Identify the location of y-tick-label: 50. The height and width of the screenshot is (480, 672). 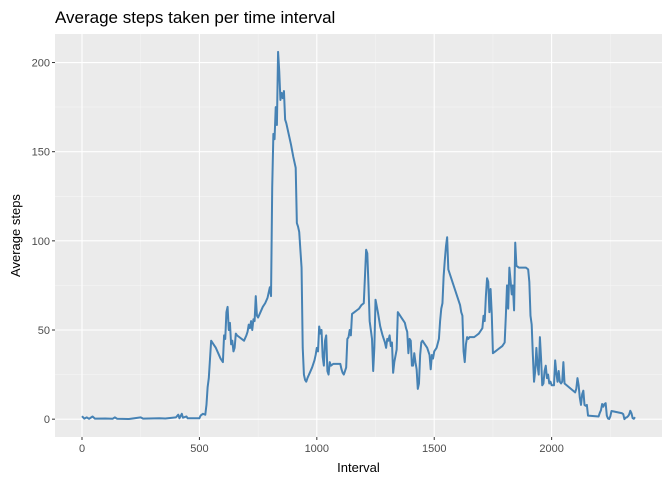
(44, 331).